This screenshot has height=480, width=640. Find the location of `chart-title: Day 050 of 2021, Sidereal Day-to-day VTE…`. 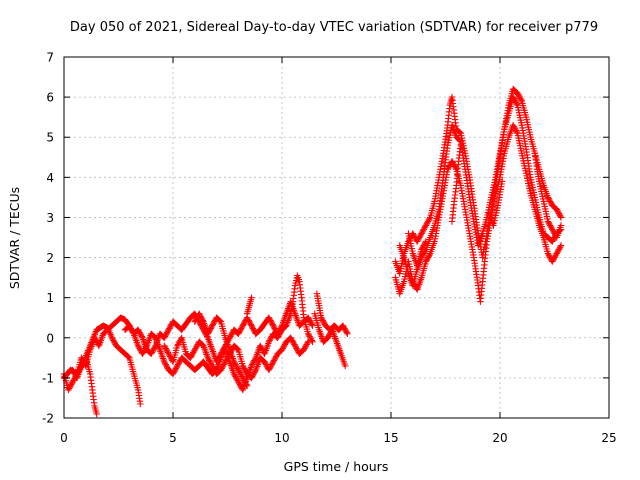

chart-title: Day 050 of 2021, Sidereal Day-to-day VTE… is located at coordinates (334, 27).